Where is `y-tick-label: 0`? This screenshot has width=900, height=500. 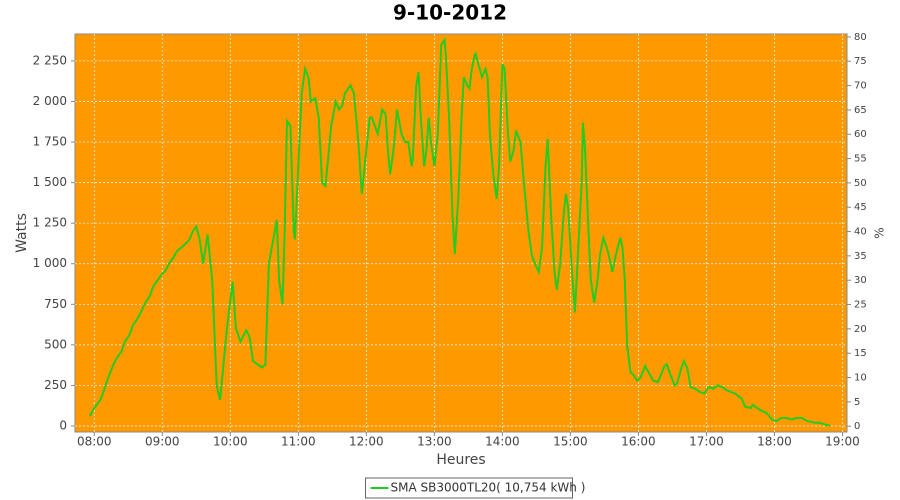
y-tick-label: 0 is located at coordinates (63, 425).